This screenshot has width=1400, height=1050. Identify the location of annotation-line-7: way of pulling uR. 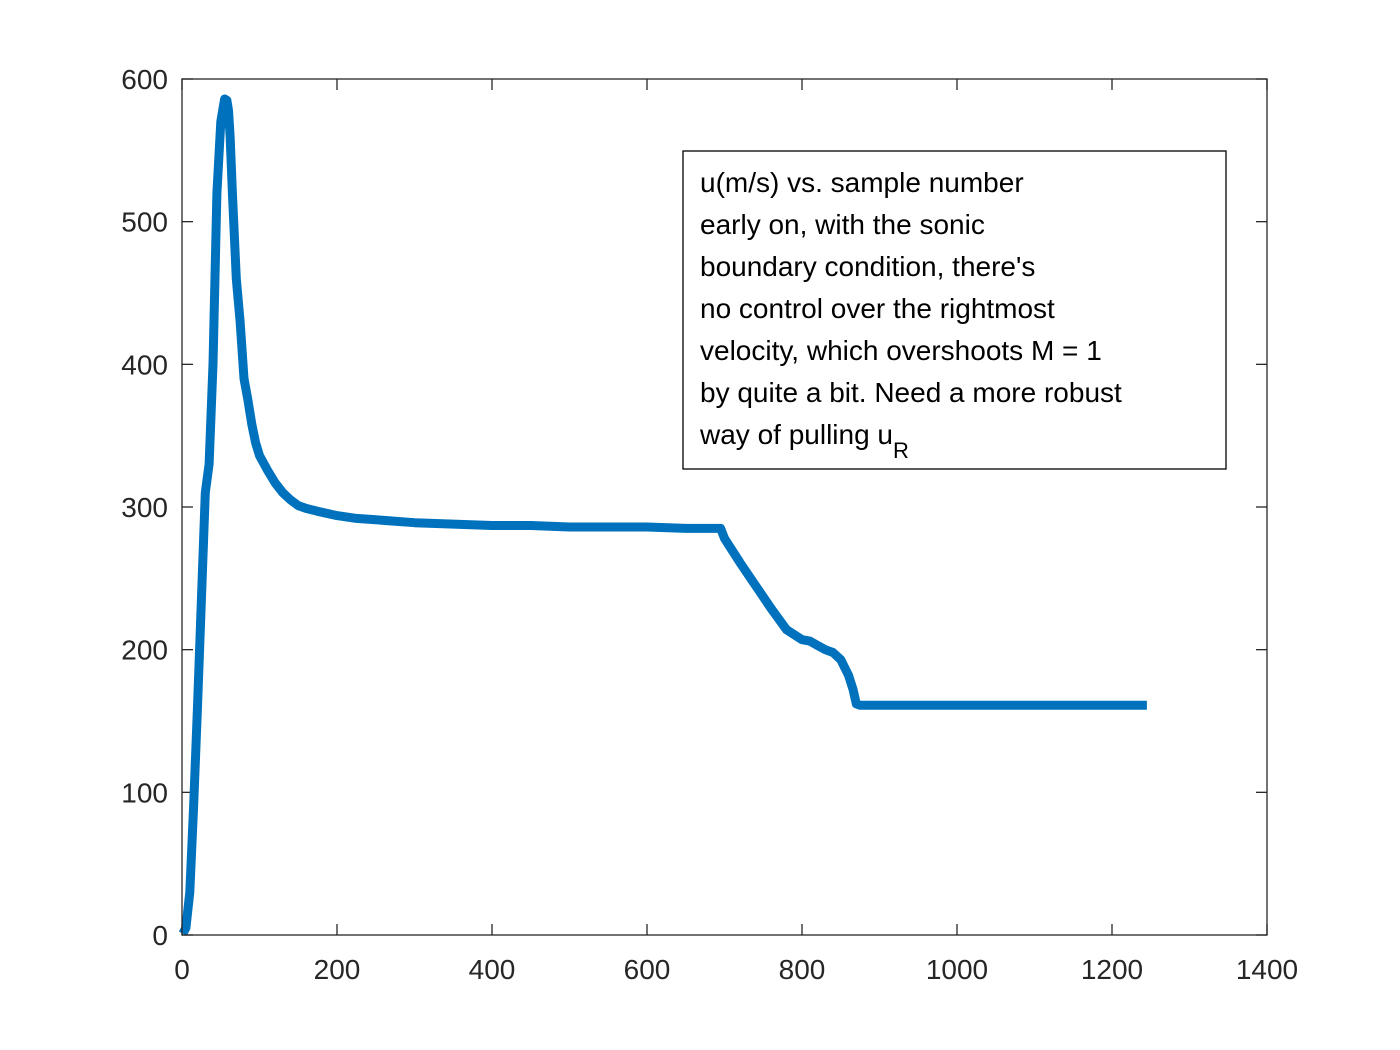
(804, 441).